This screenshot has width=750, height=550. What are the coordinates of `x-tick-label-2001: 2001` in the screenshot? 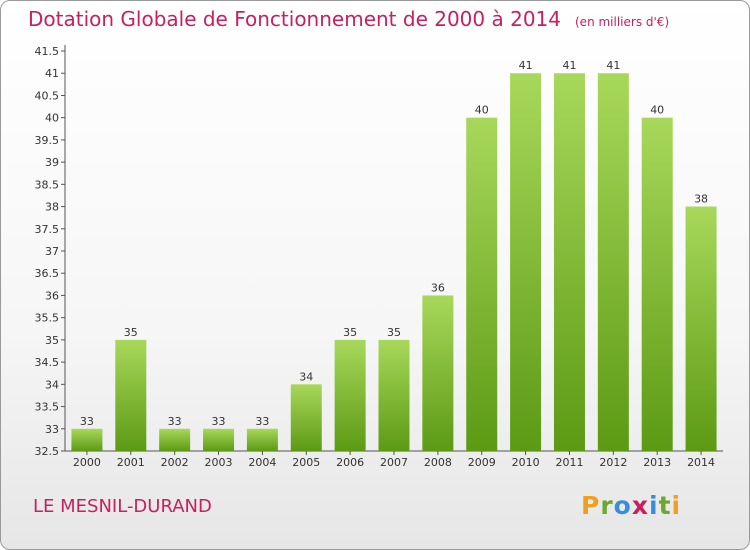 It's located at (131, 462).